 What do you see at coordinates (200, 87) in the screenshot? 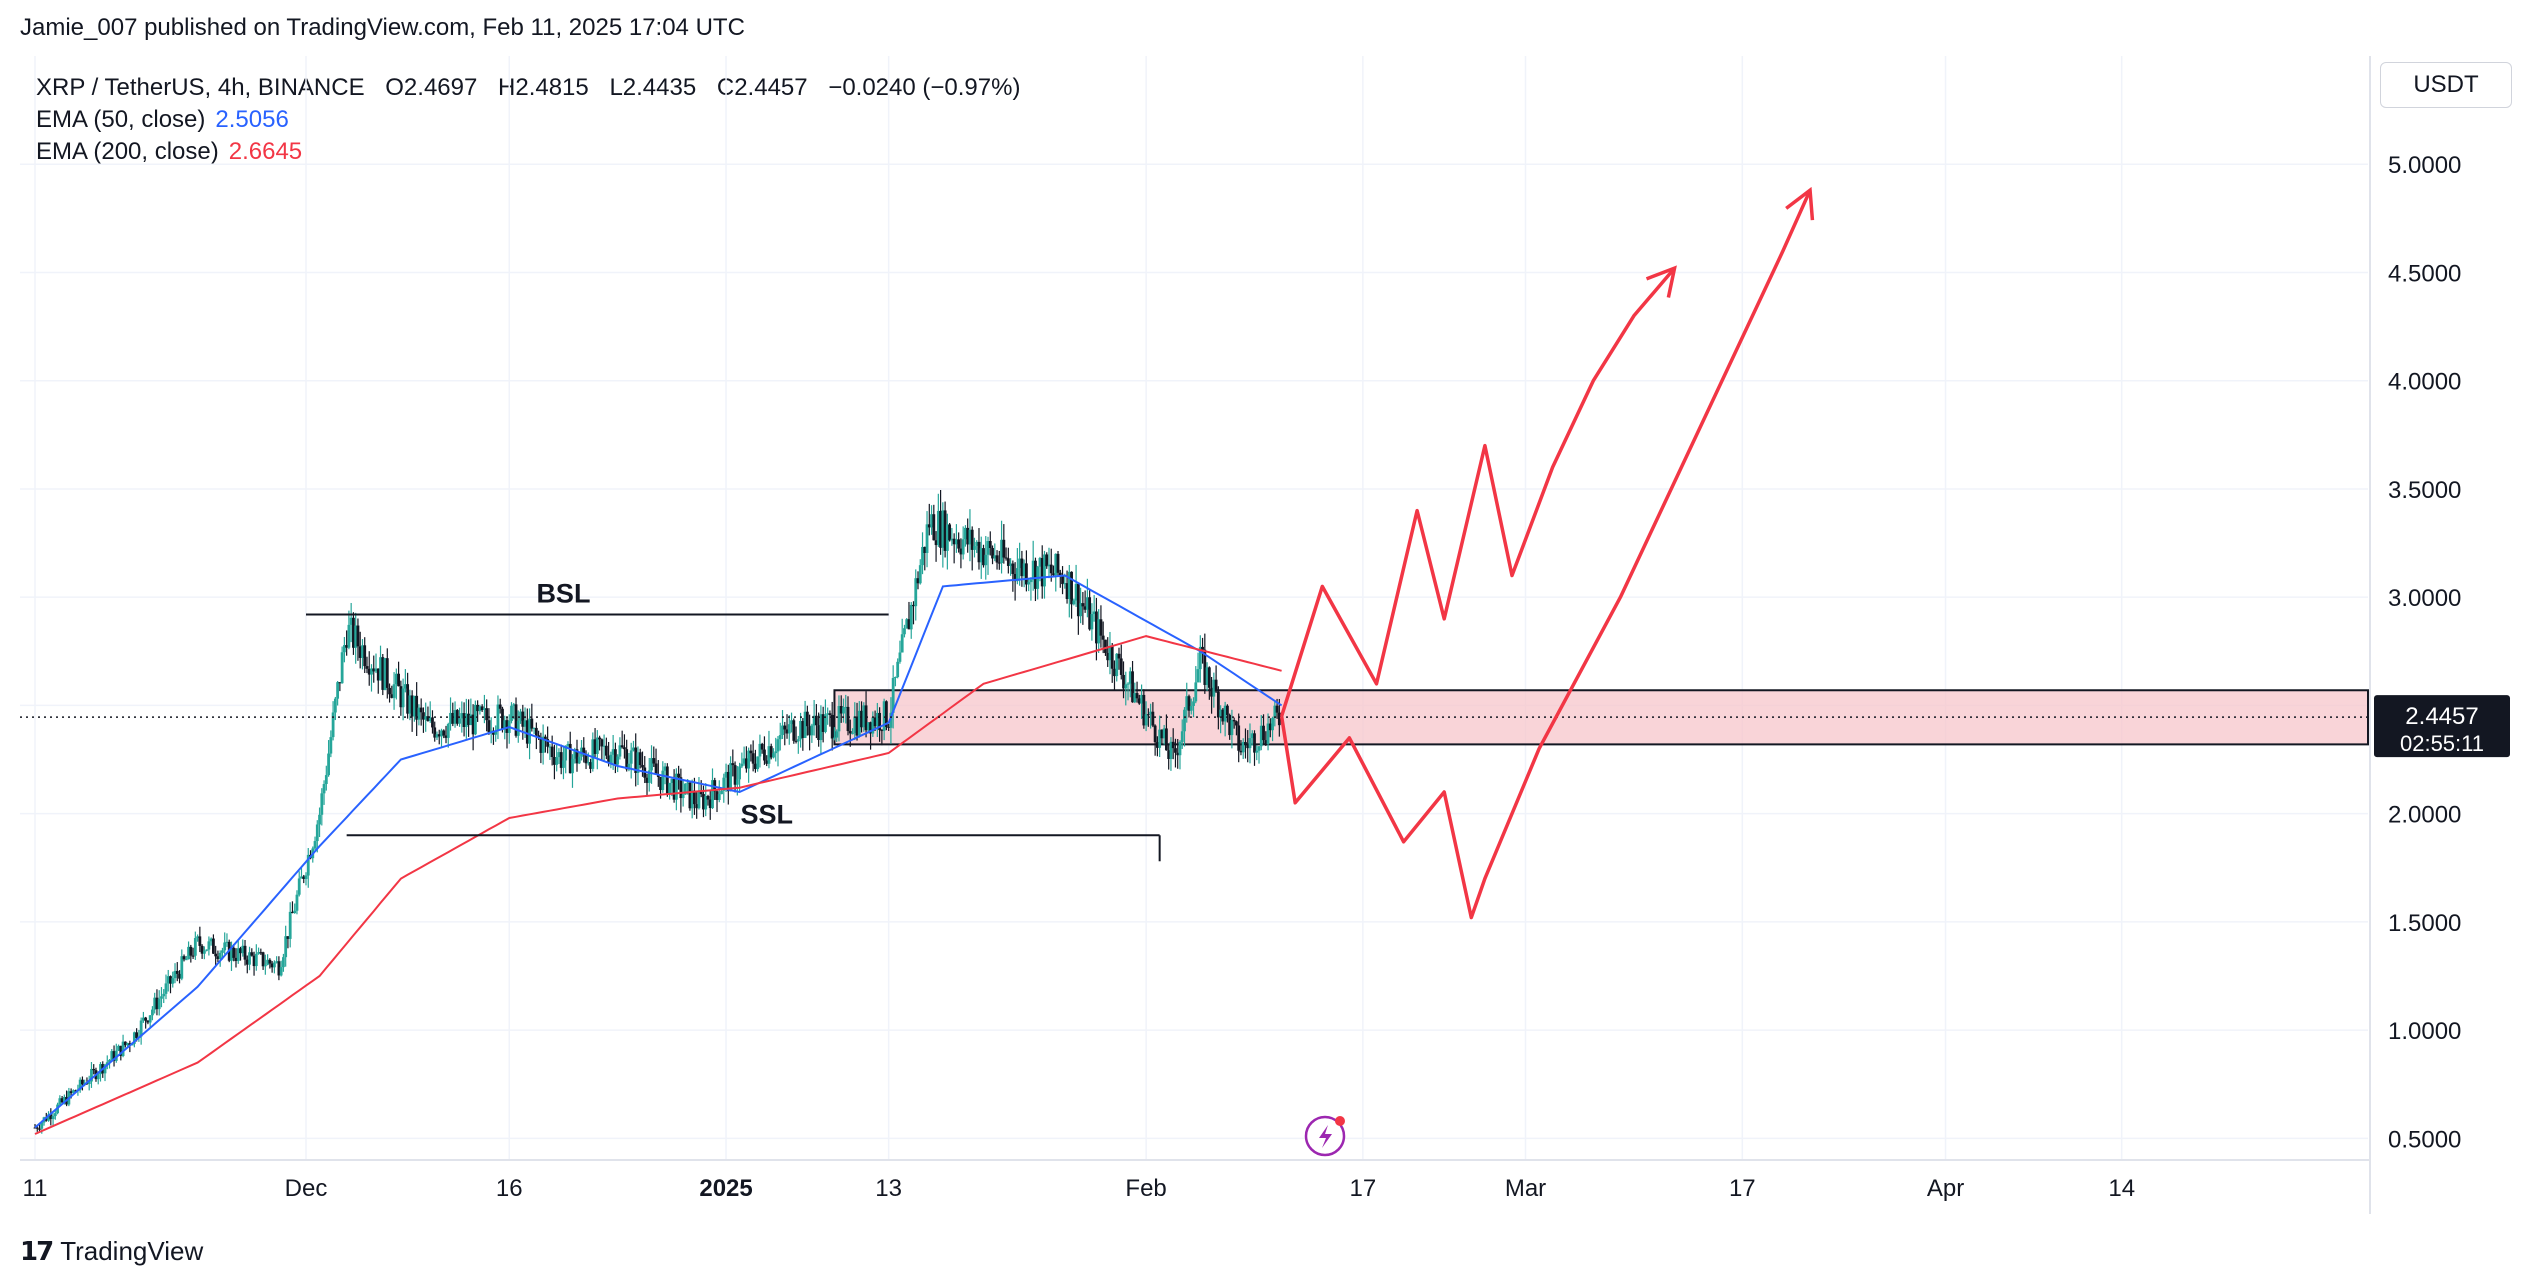
I see `symbol-title: XRP / TetherUS, 4h, BINANCE` at bounding box center [200, 87].